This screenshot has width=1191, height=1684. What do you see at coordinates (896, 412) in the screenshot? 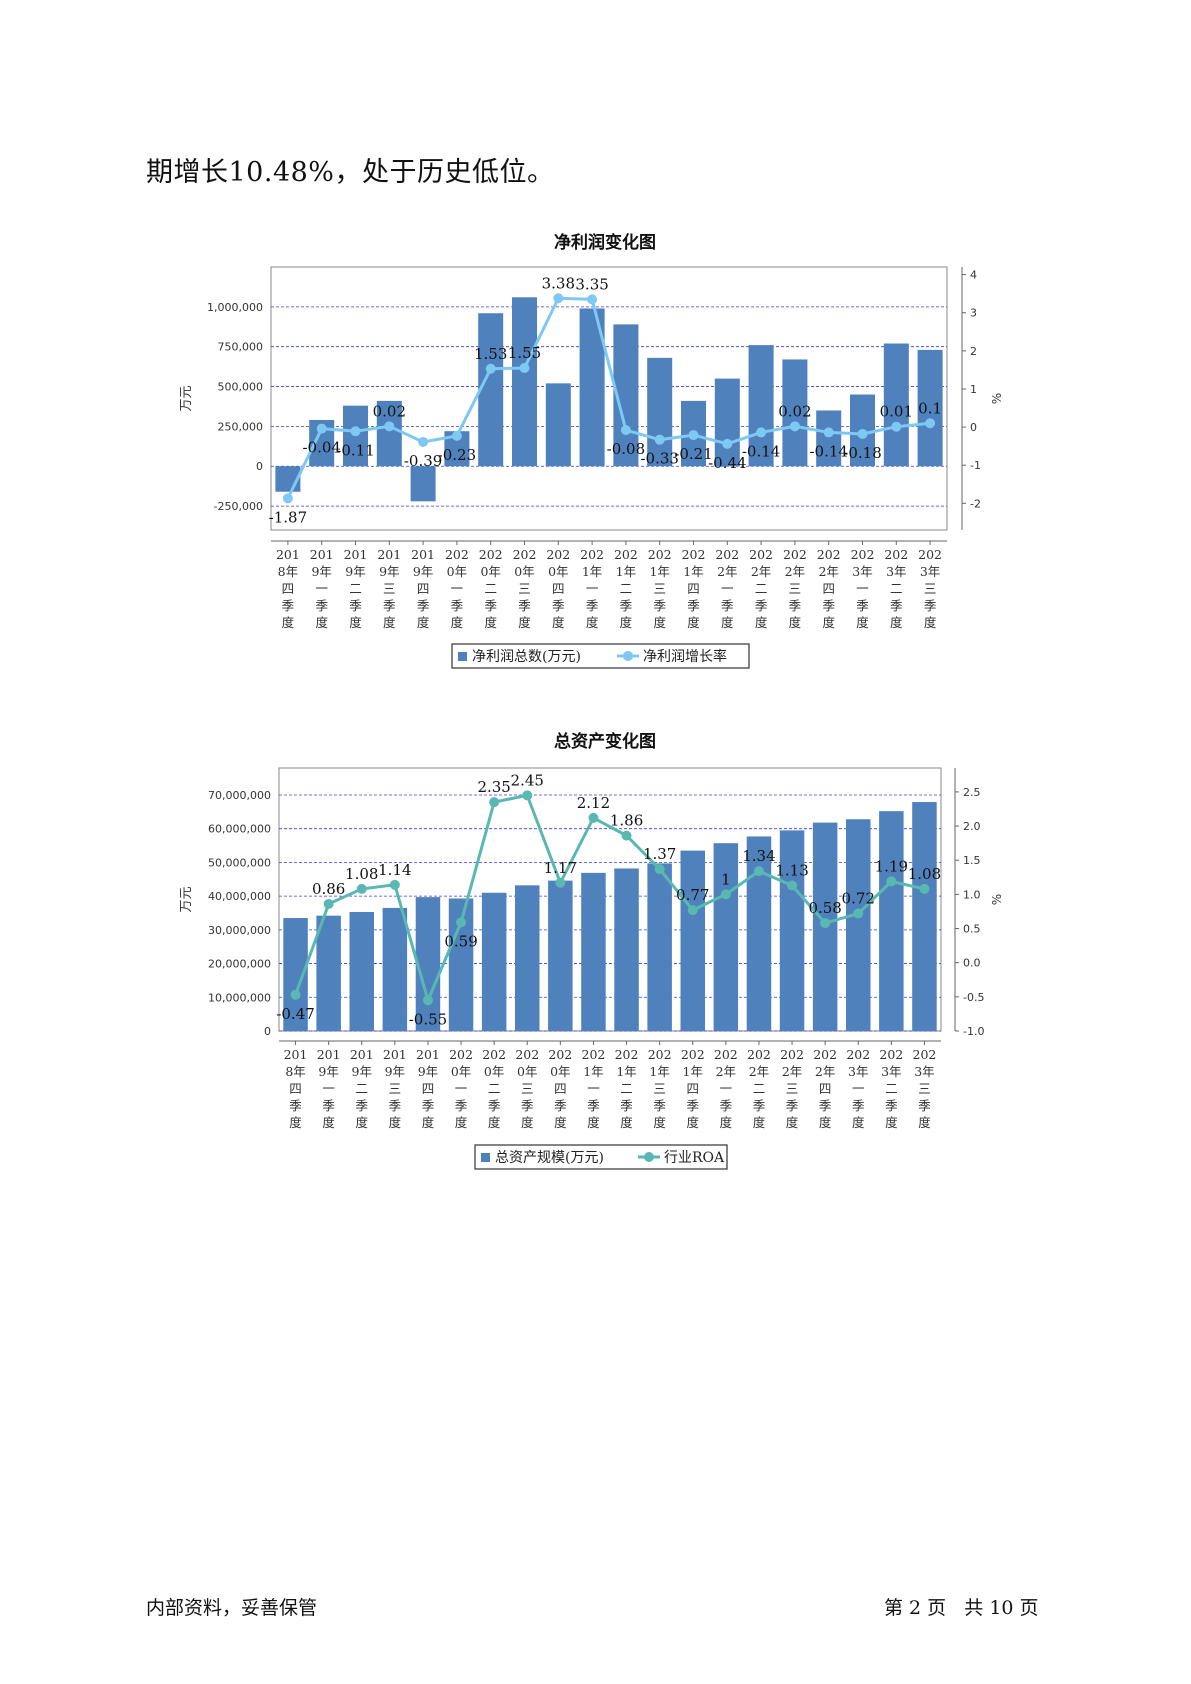
I see `data-label: 0.01` at bounding box center [896, 412].